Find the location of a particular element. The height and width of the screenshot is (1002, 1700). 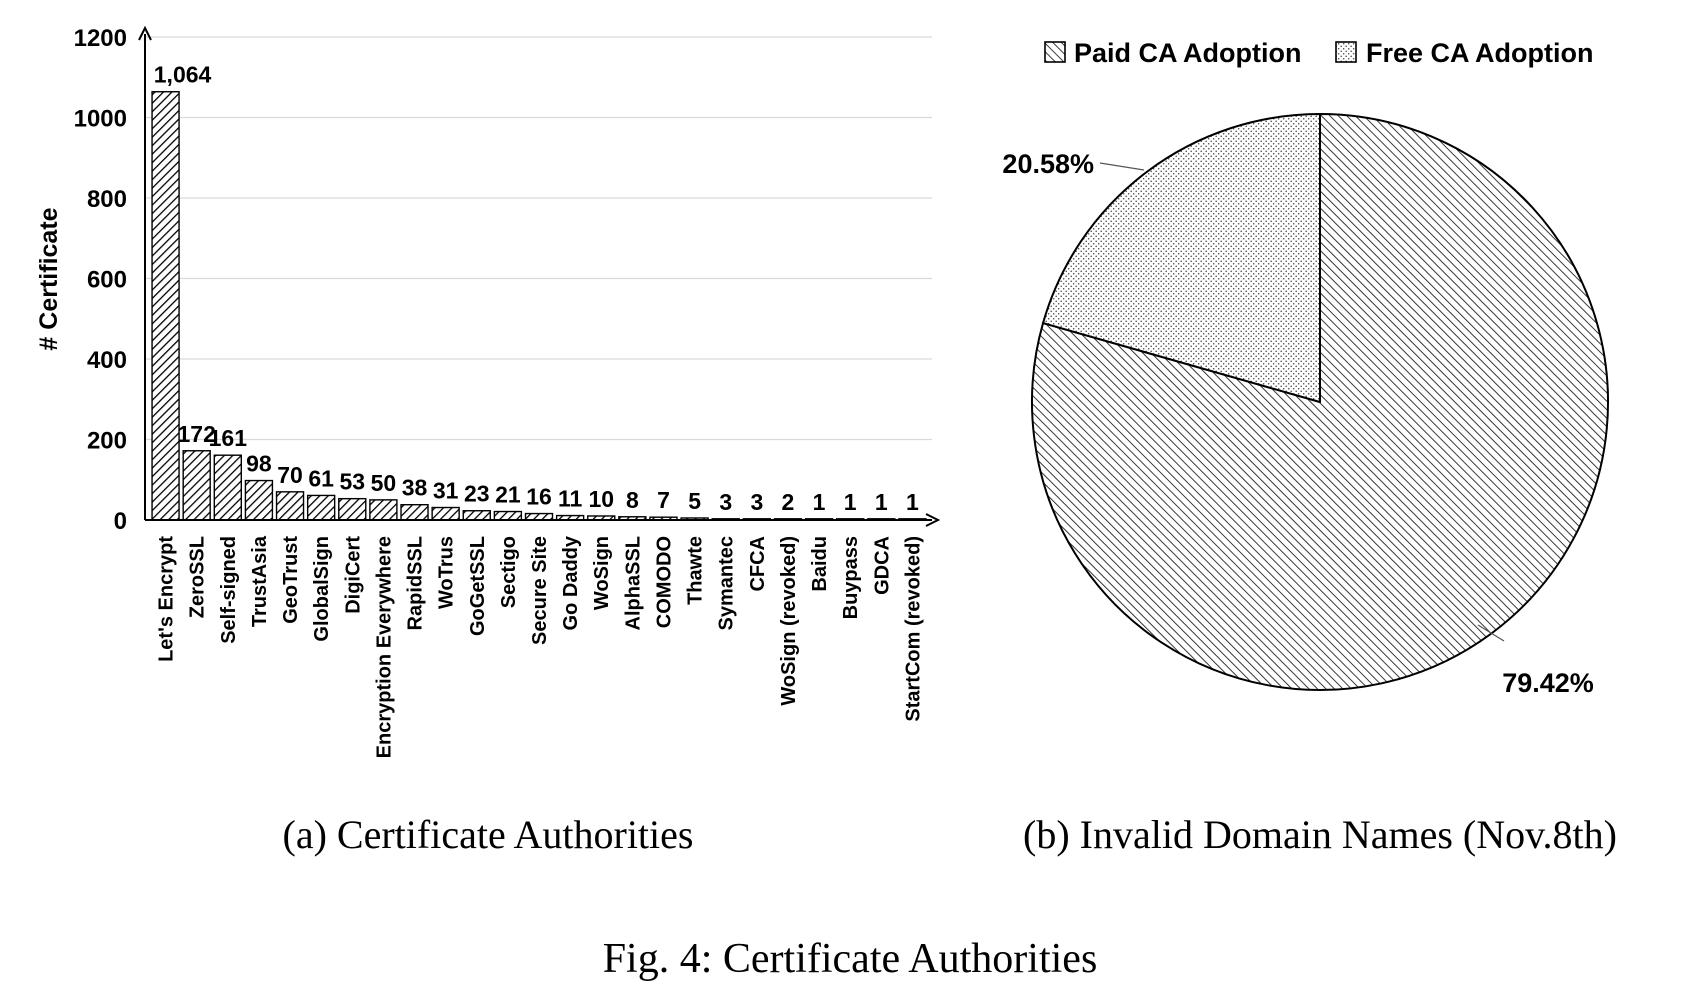

pie-legend: Paid CA Adoption Free CA Adoption is located at coordinates (1318, 53).